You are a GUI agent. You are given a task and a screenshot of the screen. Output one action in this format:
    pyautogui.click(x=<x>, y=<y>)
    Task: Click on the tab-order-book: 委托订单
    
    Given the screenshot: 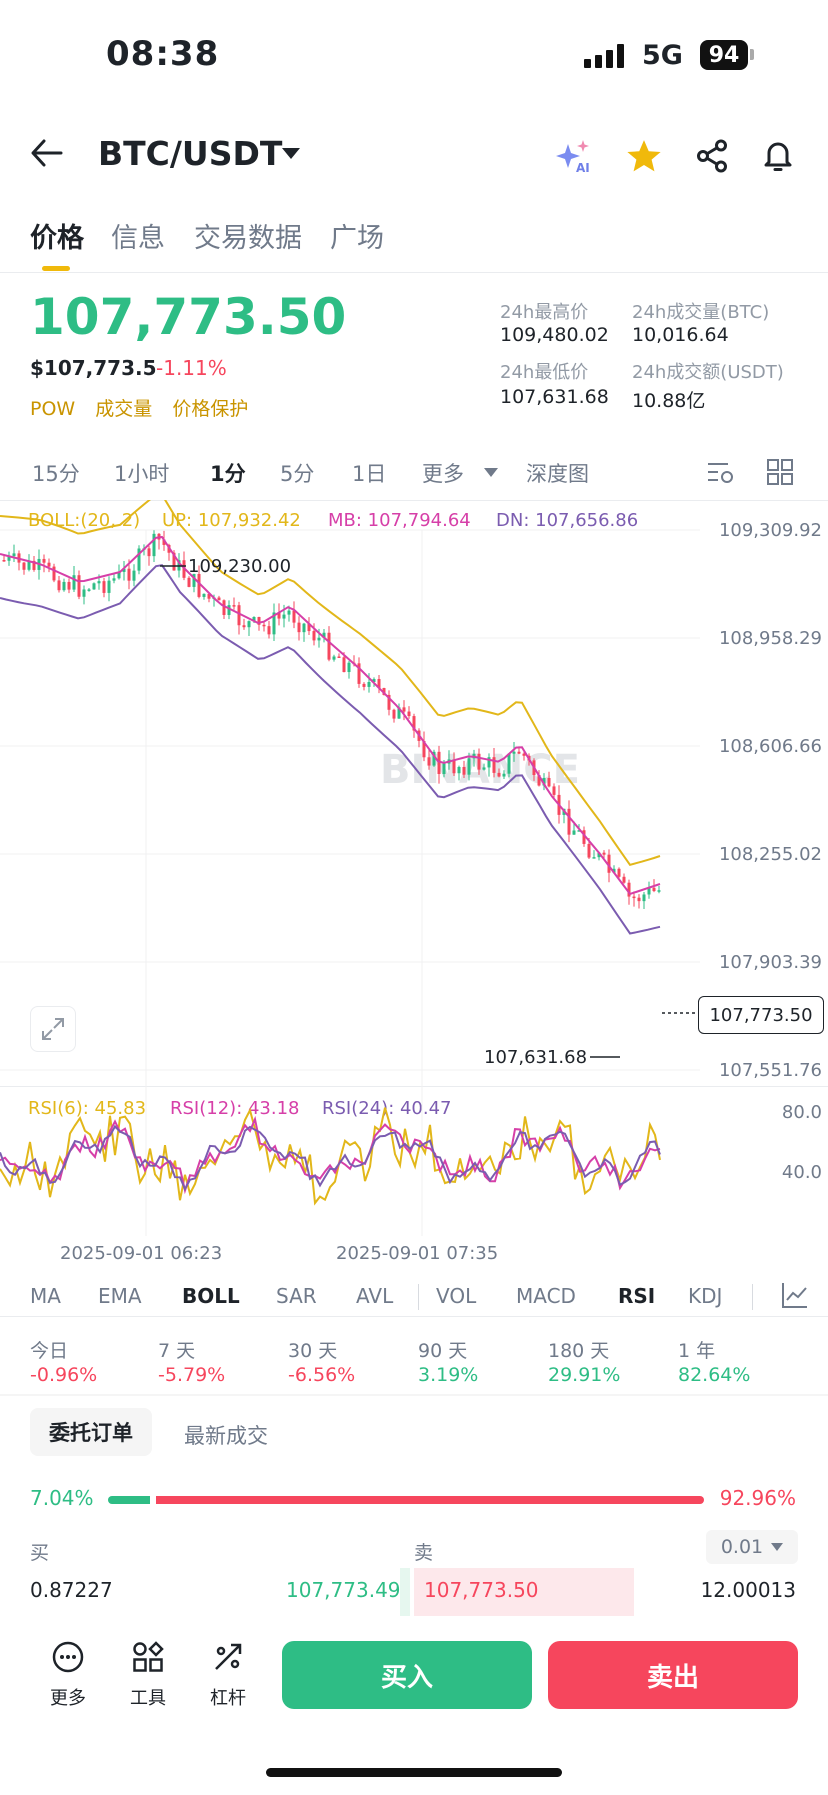 What is the action you would take?
    pyautogui.click(x=91, y=1432)
    